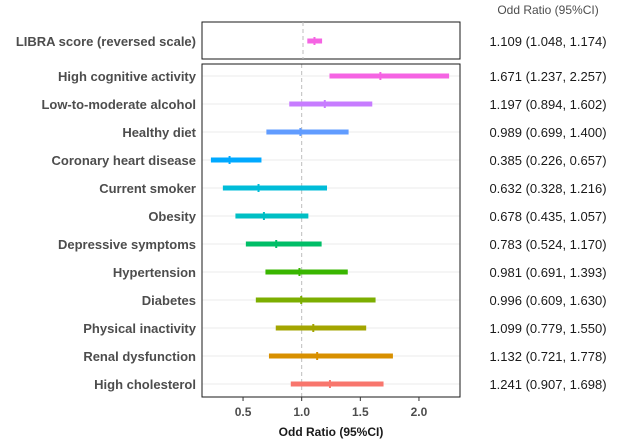  I want to click on row-label: Current smoker, so click(147, 188).